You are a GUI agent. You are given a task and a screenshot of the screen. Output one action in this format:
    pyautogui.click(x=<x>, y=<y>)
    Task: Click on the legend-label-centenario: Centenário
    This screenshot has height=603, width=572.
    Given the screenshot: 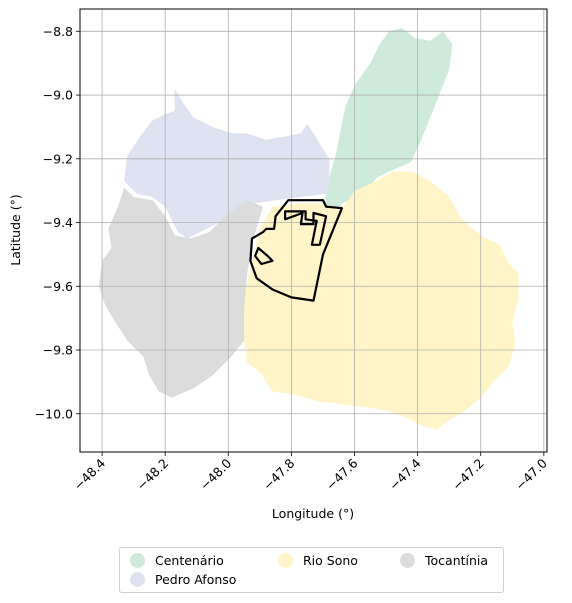 What is the action you would take?
    pyautogui.click(x=189, y=560)
    